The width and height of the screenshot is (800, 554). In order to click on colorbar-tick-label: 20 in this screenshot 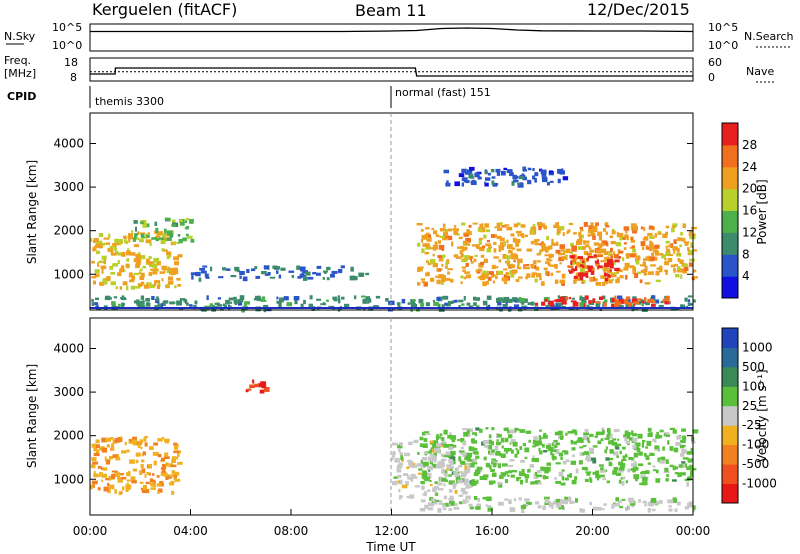, I will do `click(749, 189)`.